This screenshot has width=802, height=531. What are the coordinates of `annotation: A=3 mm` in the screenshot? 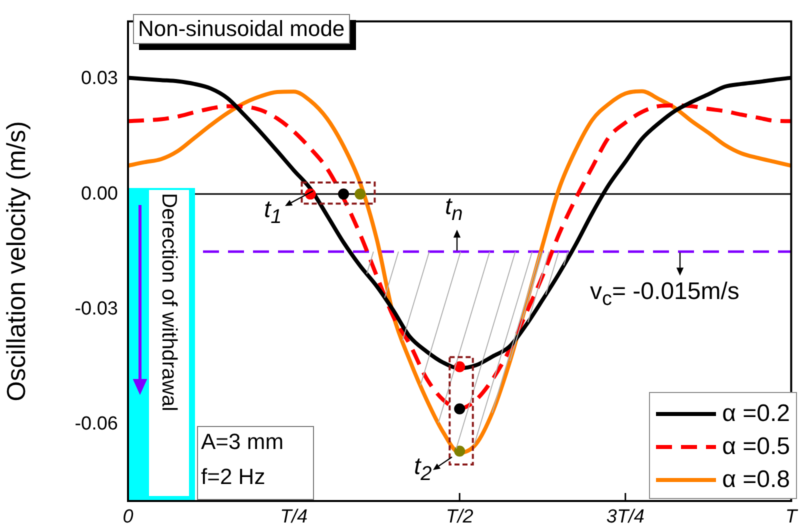 It's located at (242, 441).